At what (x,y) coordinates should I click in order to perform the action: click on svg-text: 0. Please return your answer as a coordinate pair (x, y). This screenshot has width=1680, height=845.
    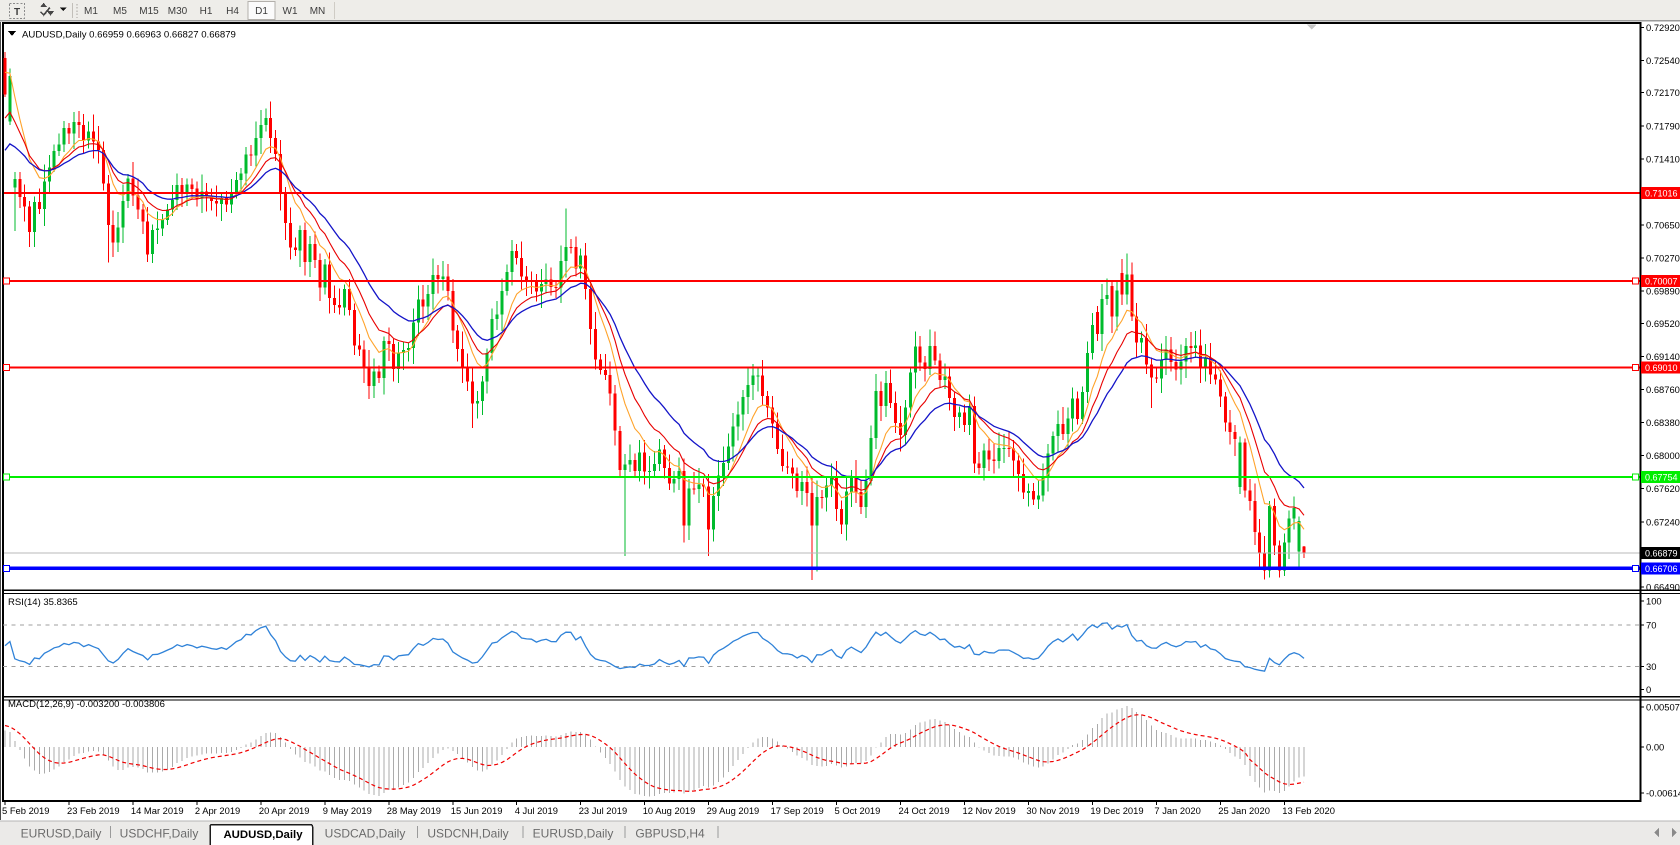
    Looking at the image, I should click on (1648, 689).